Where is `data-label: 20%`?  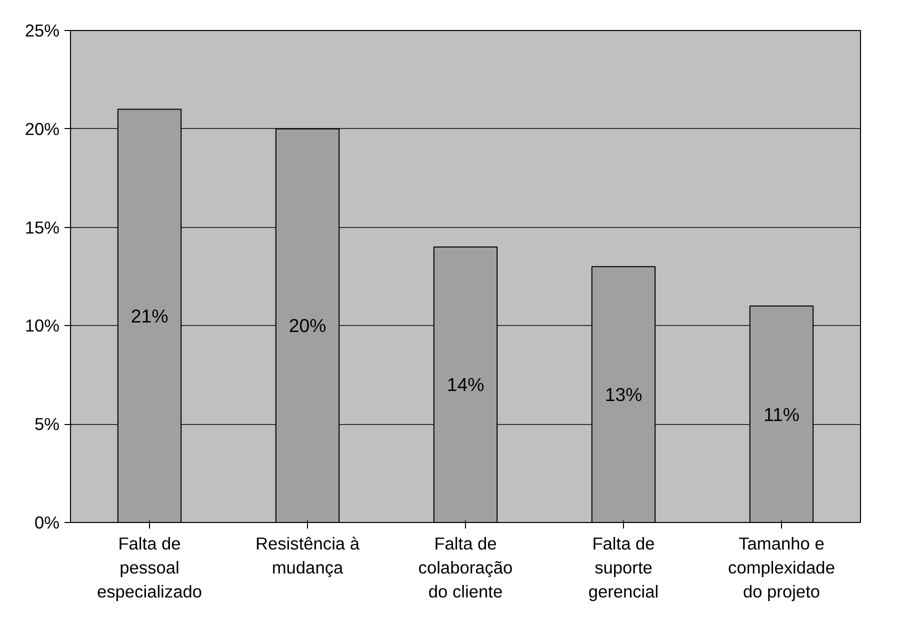 data-label: 20% is located at coordinates (307, 325).